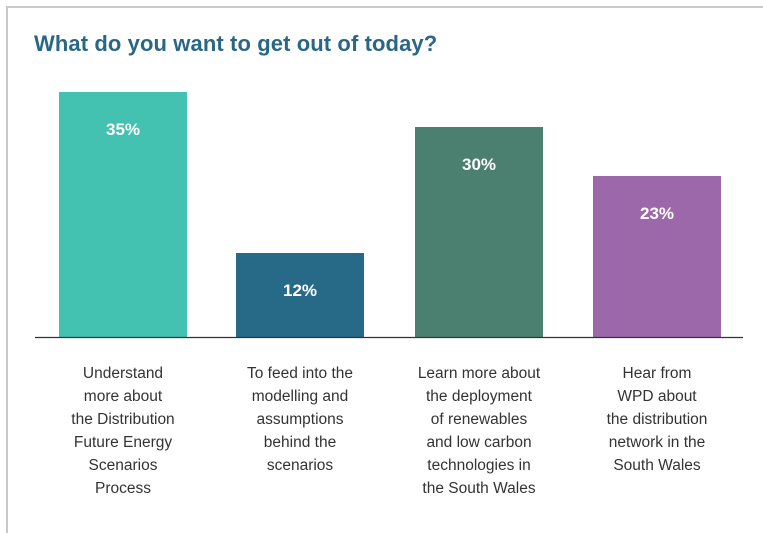  Describe the element at coordinates (123, 129) in the screenshot. I see `bar-value-label-1: 35%` at that location.